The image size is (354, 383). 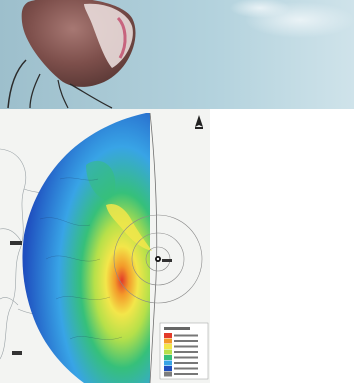 I want to click on map-labels, so click(x=91, y=298).